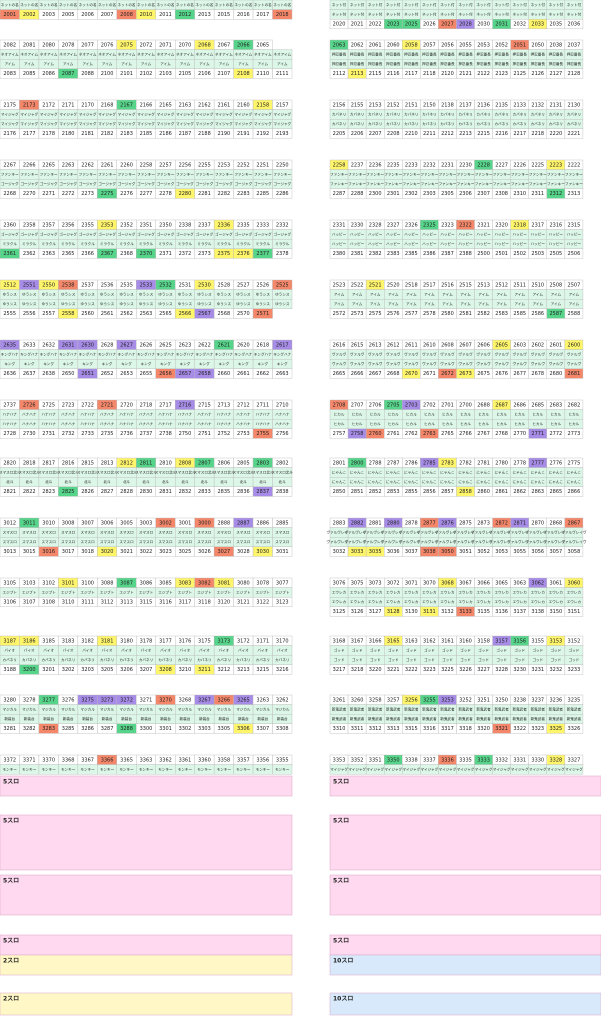  I want to click on machine-name: ヴァルヴ, so click(375, 353).